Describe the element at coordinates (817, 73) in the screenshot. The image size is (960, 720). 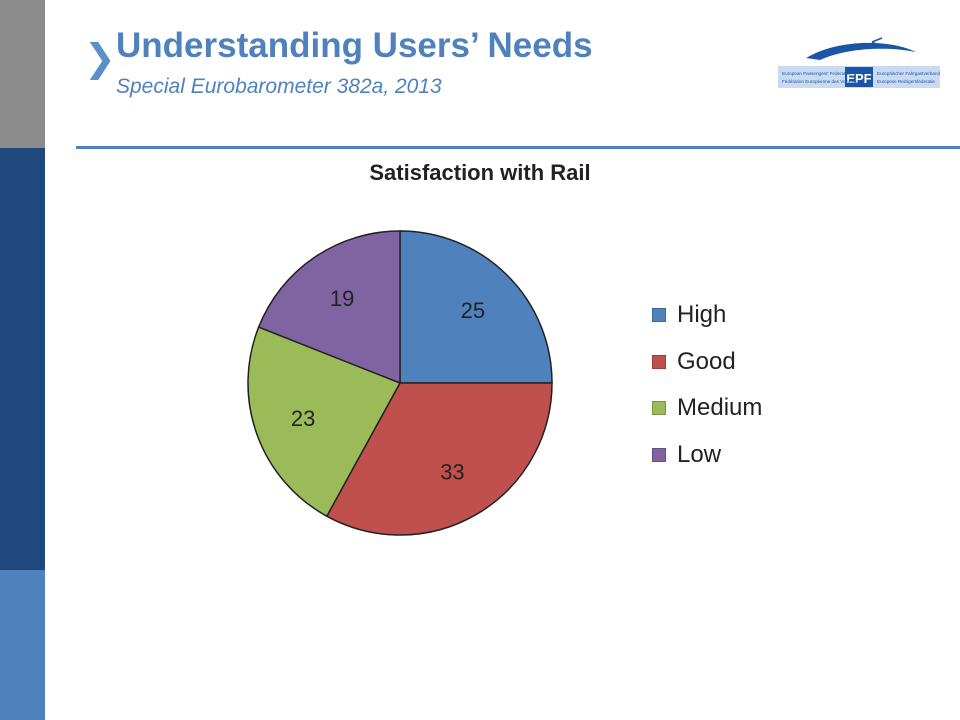
I see `logo-text-left-1: European Passengers' Federation` at that location.